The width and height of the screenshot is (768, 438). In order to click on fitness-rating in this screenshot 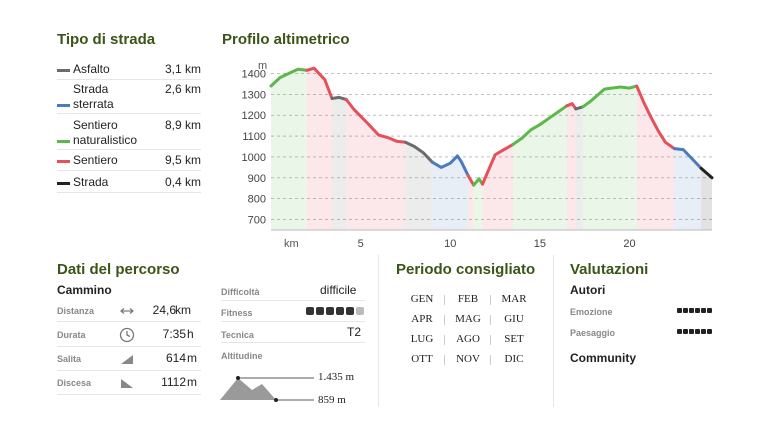, I will do `click(335, 311)`.